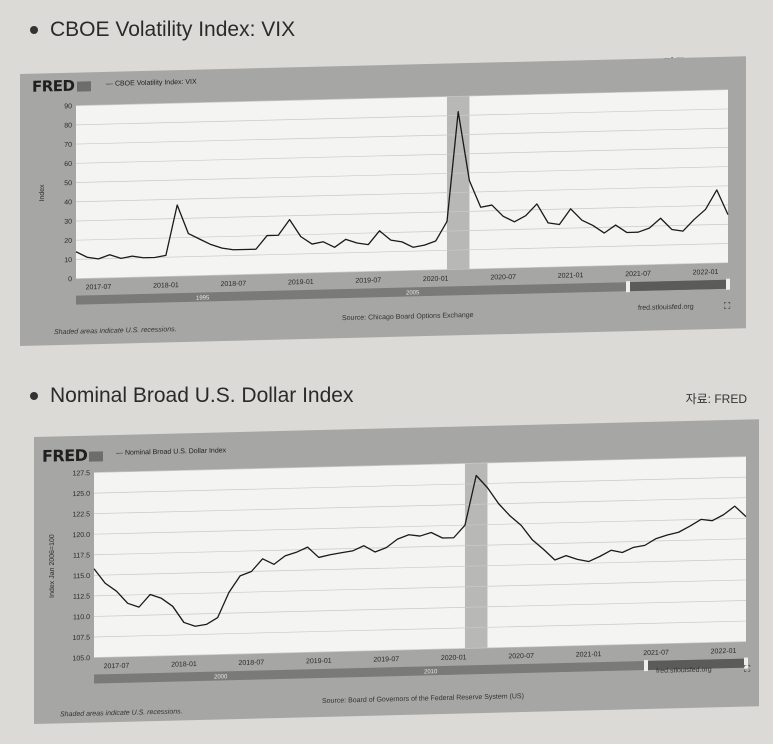 Image resolution: width=773 pixels, height=744 pixels. What do you see at coordinates (81, 576) in the screenshot?
I see `y-tick-label: 115.0` at bounding box center [81, 576].